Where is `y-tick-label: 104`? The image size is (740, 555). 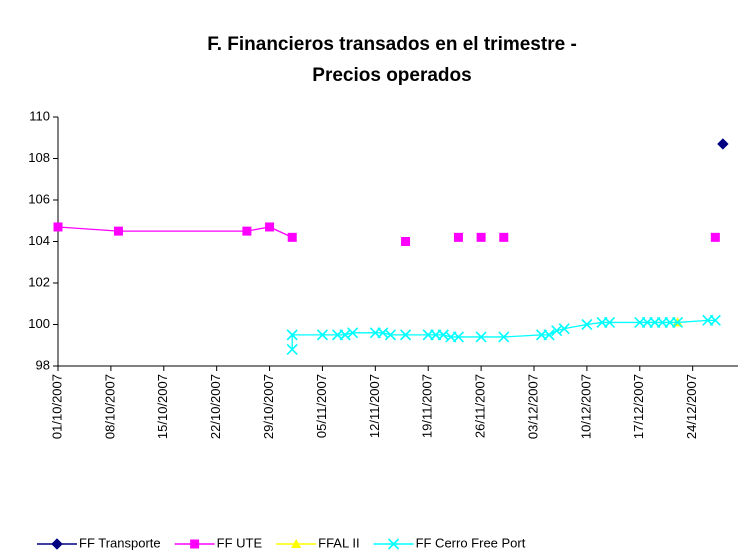 y-tick-label: 104 is located at coordinates (39, 240).